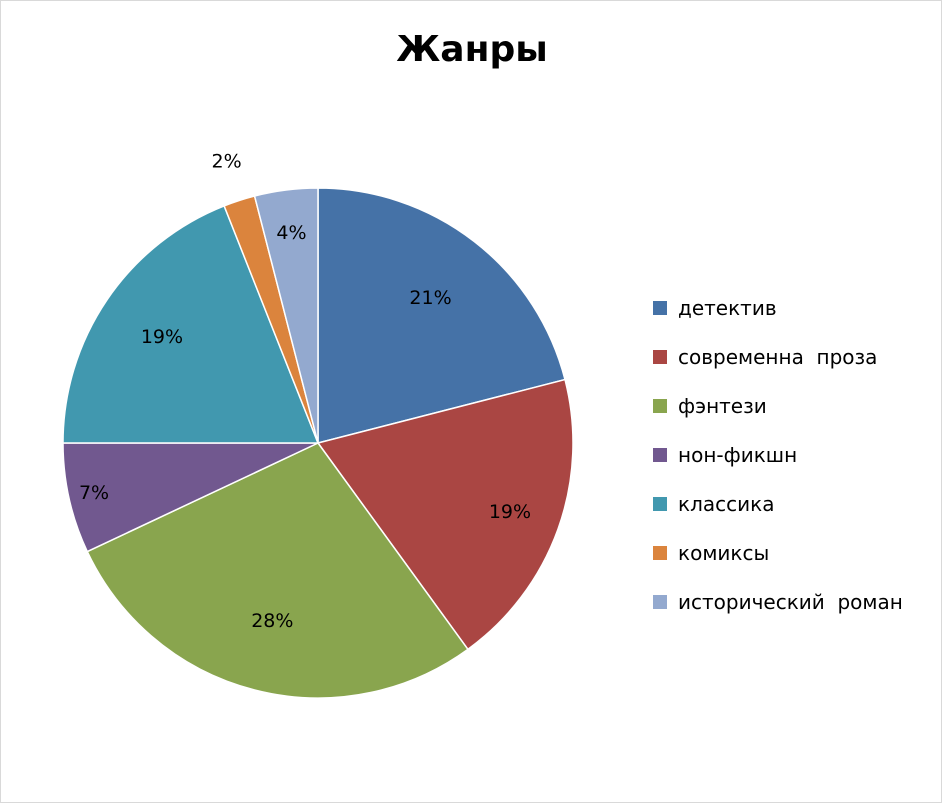 The width and height of the screenshot is (942, 804). Describe the element at coordinates (727, 307) in the screenshot. I see `legend-label: детектив` at that location.